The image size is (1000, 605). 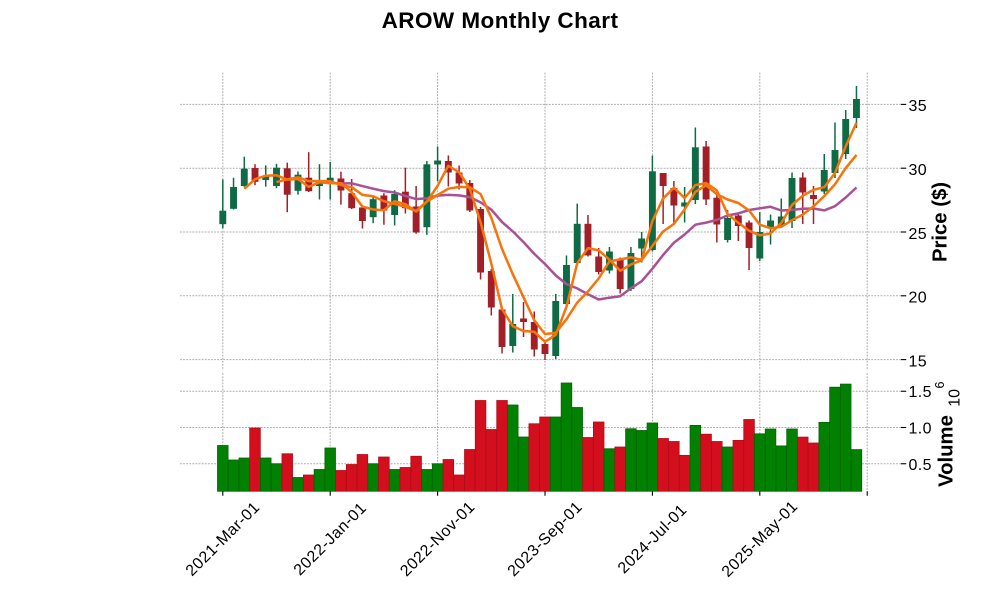 I want to click on svg-text: 1.5, so click(x=920, y=392).